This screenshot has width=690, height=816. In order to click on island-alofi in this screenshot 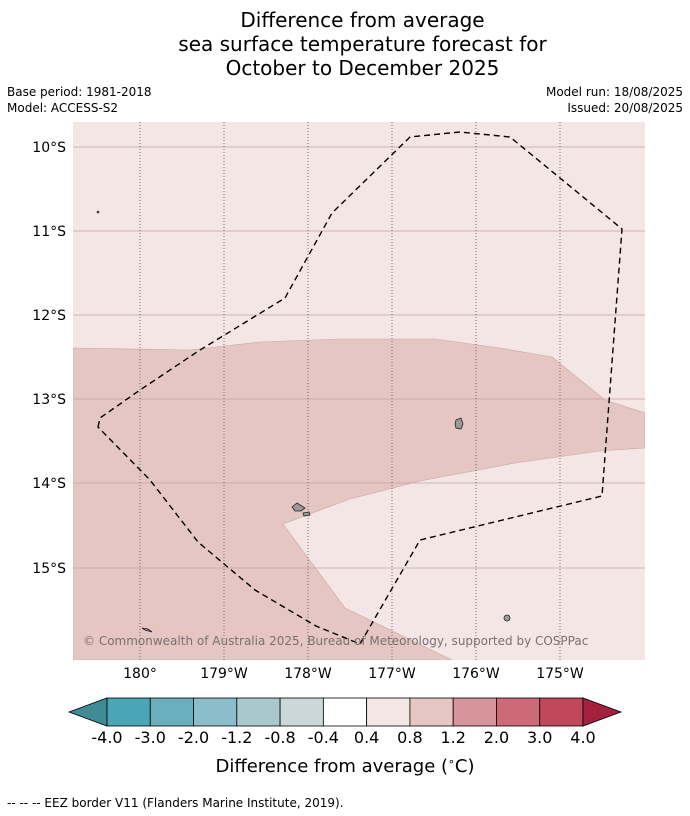, I will do `click(306, 514)`.